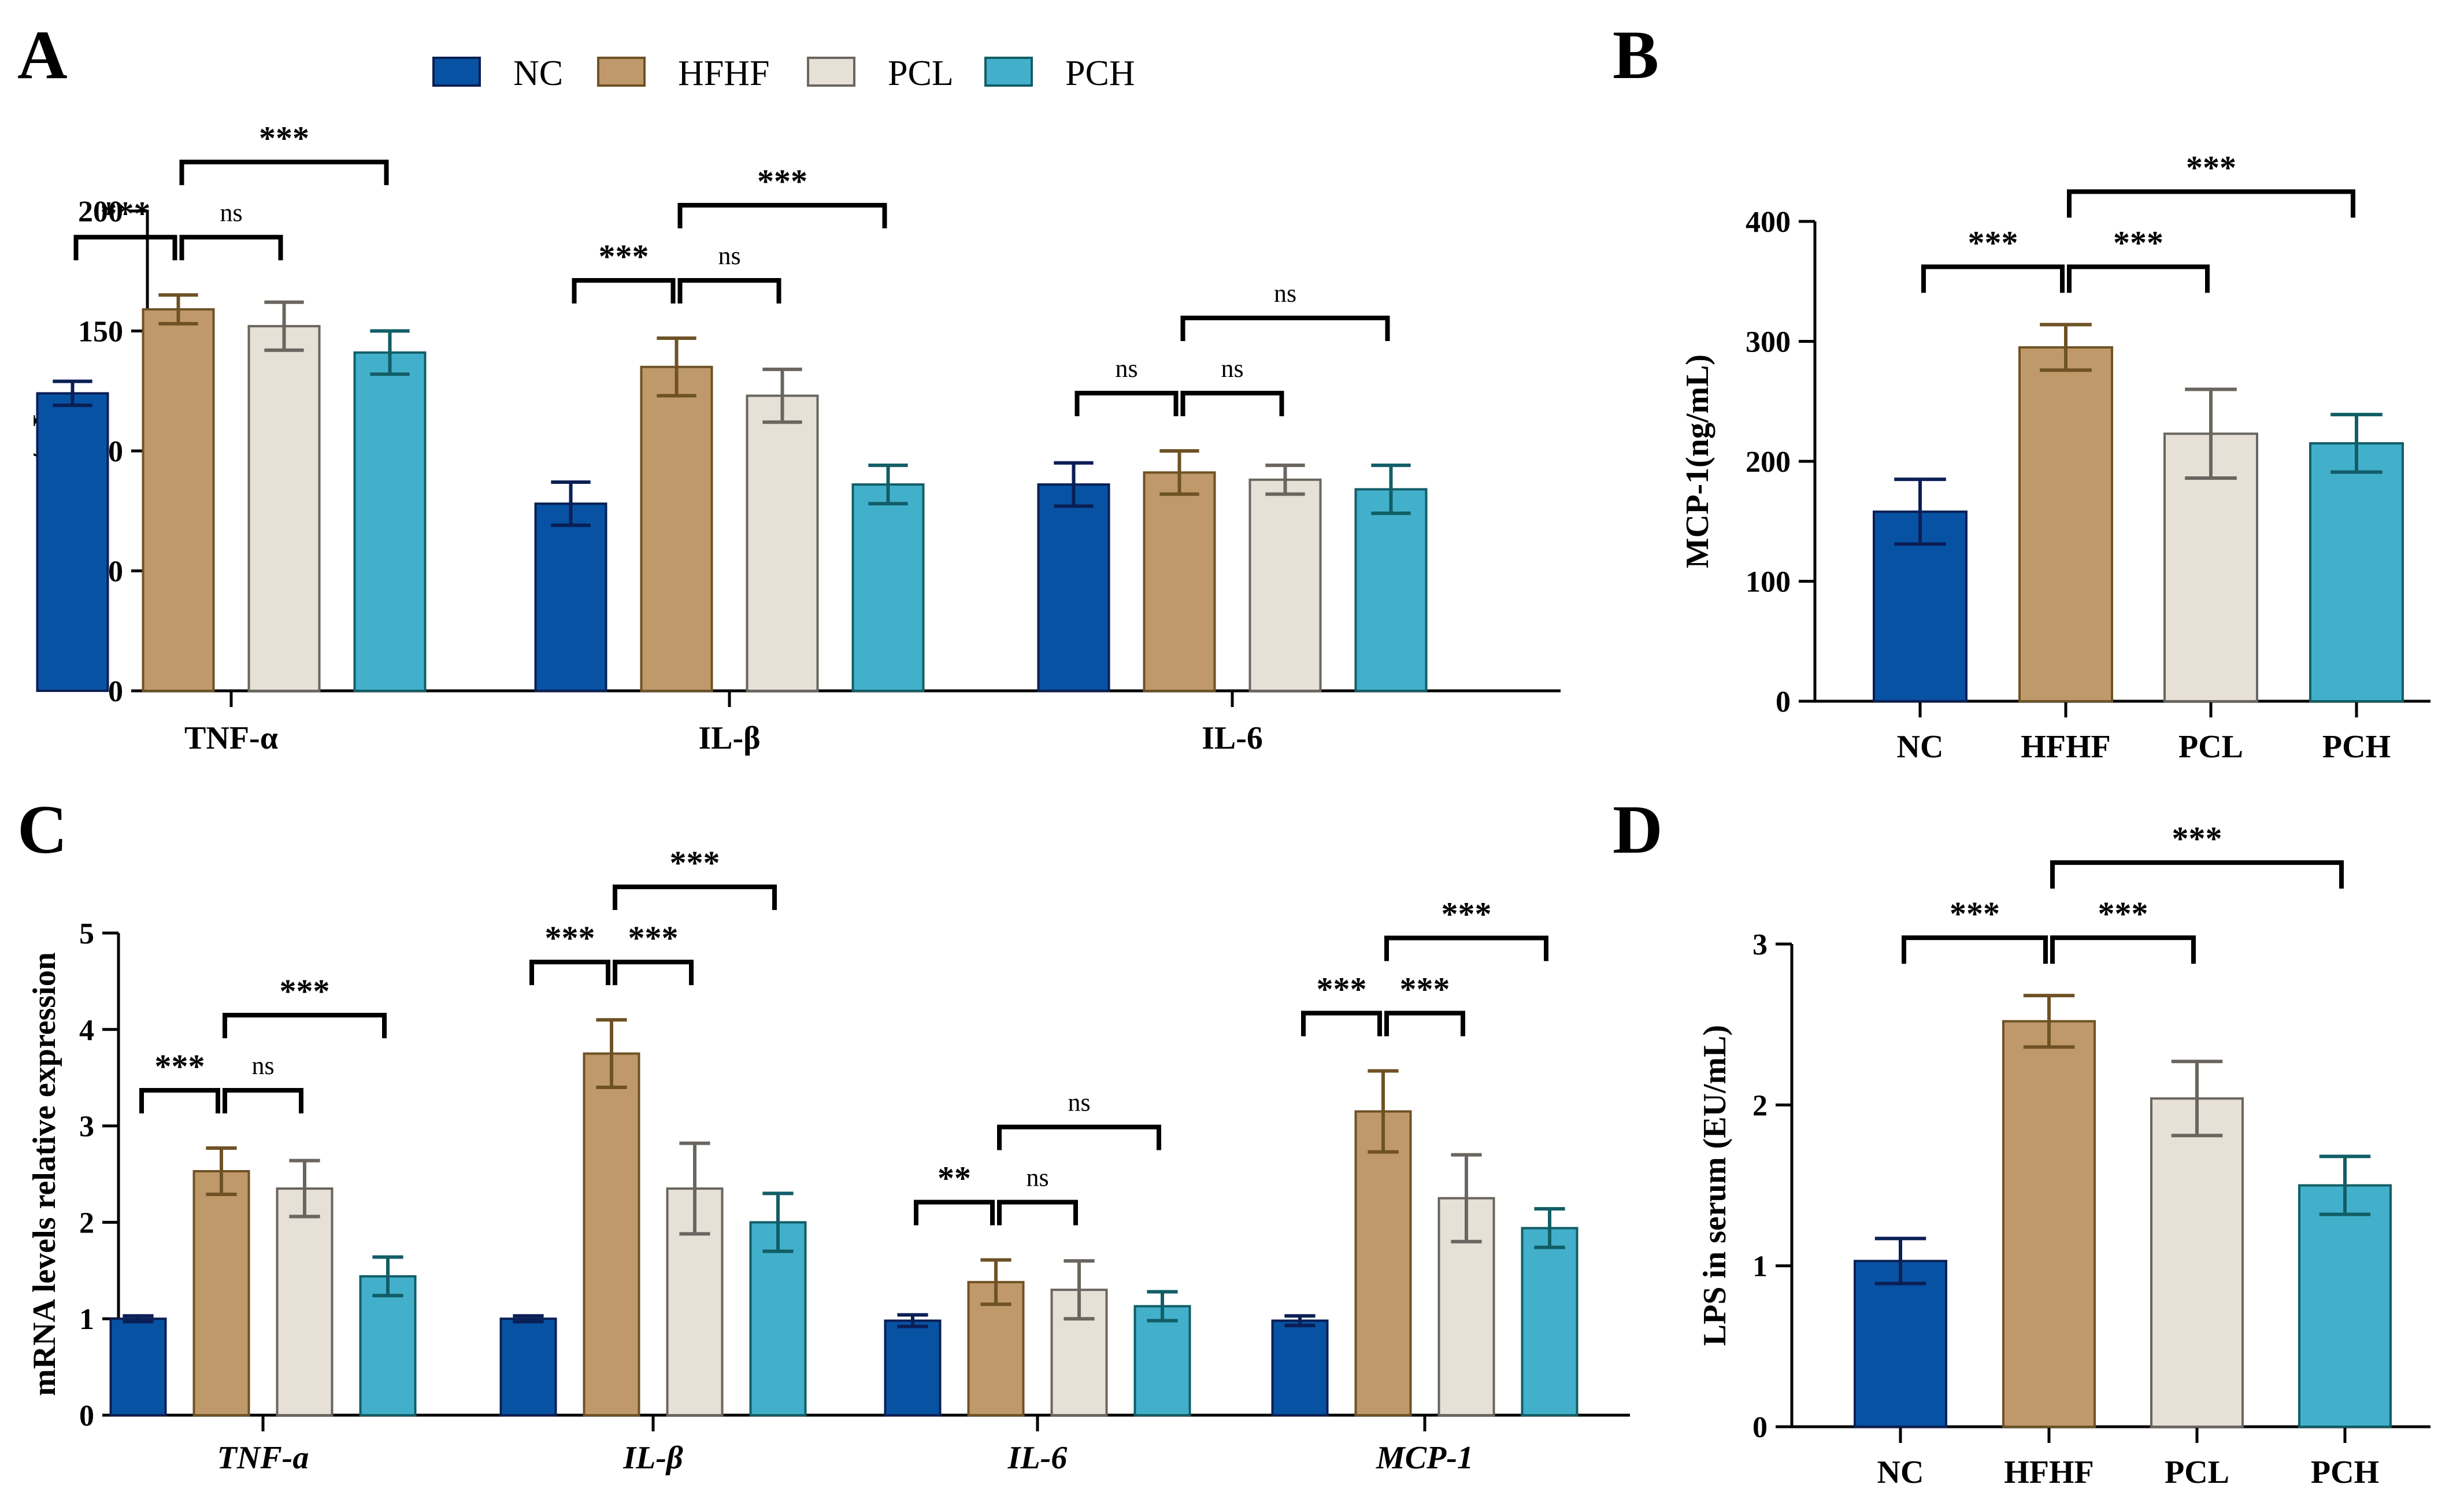  Describe the element at coordinates (231, 738) in the screenshot. I see `x-tick-label-tnf: TNF-α` at that location.